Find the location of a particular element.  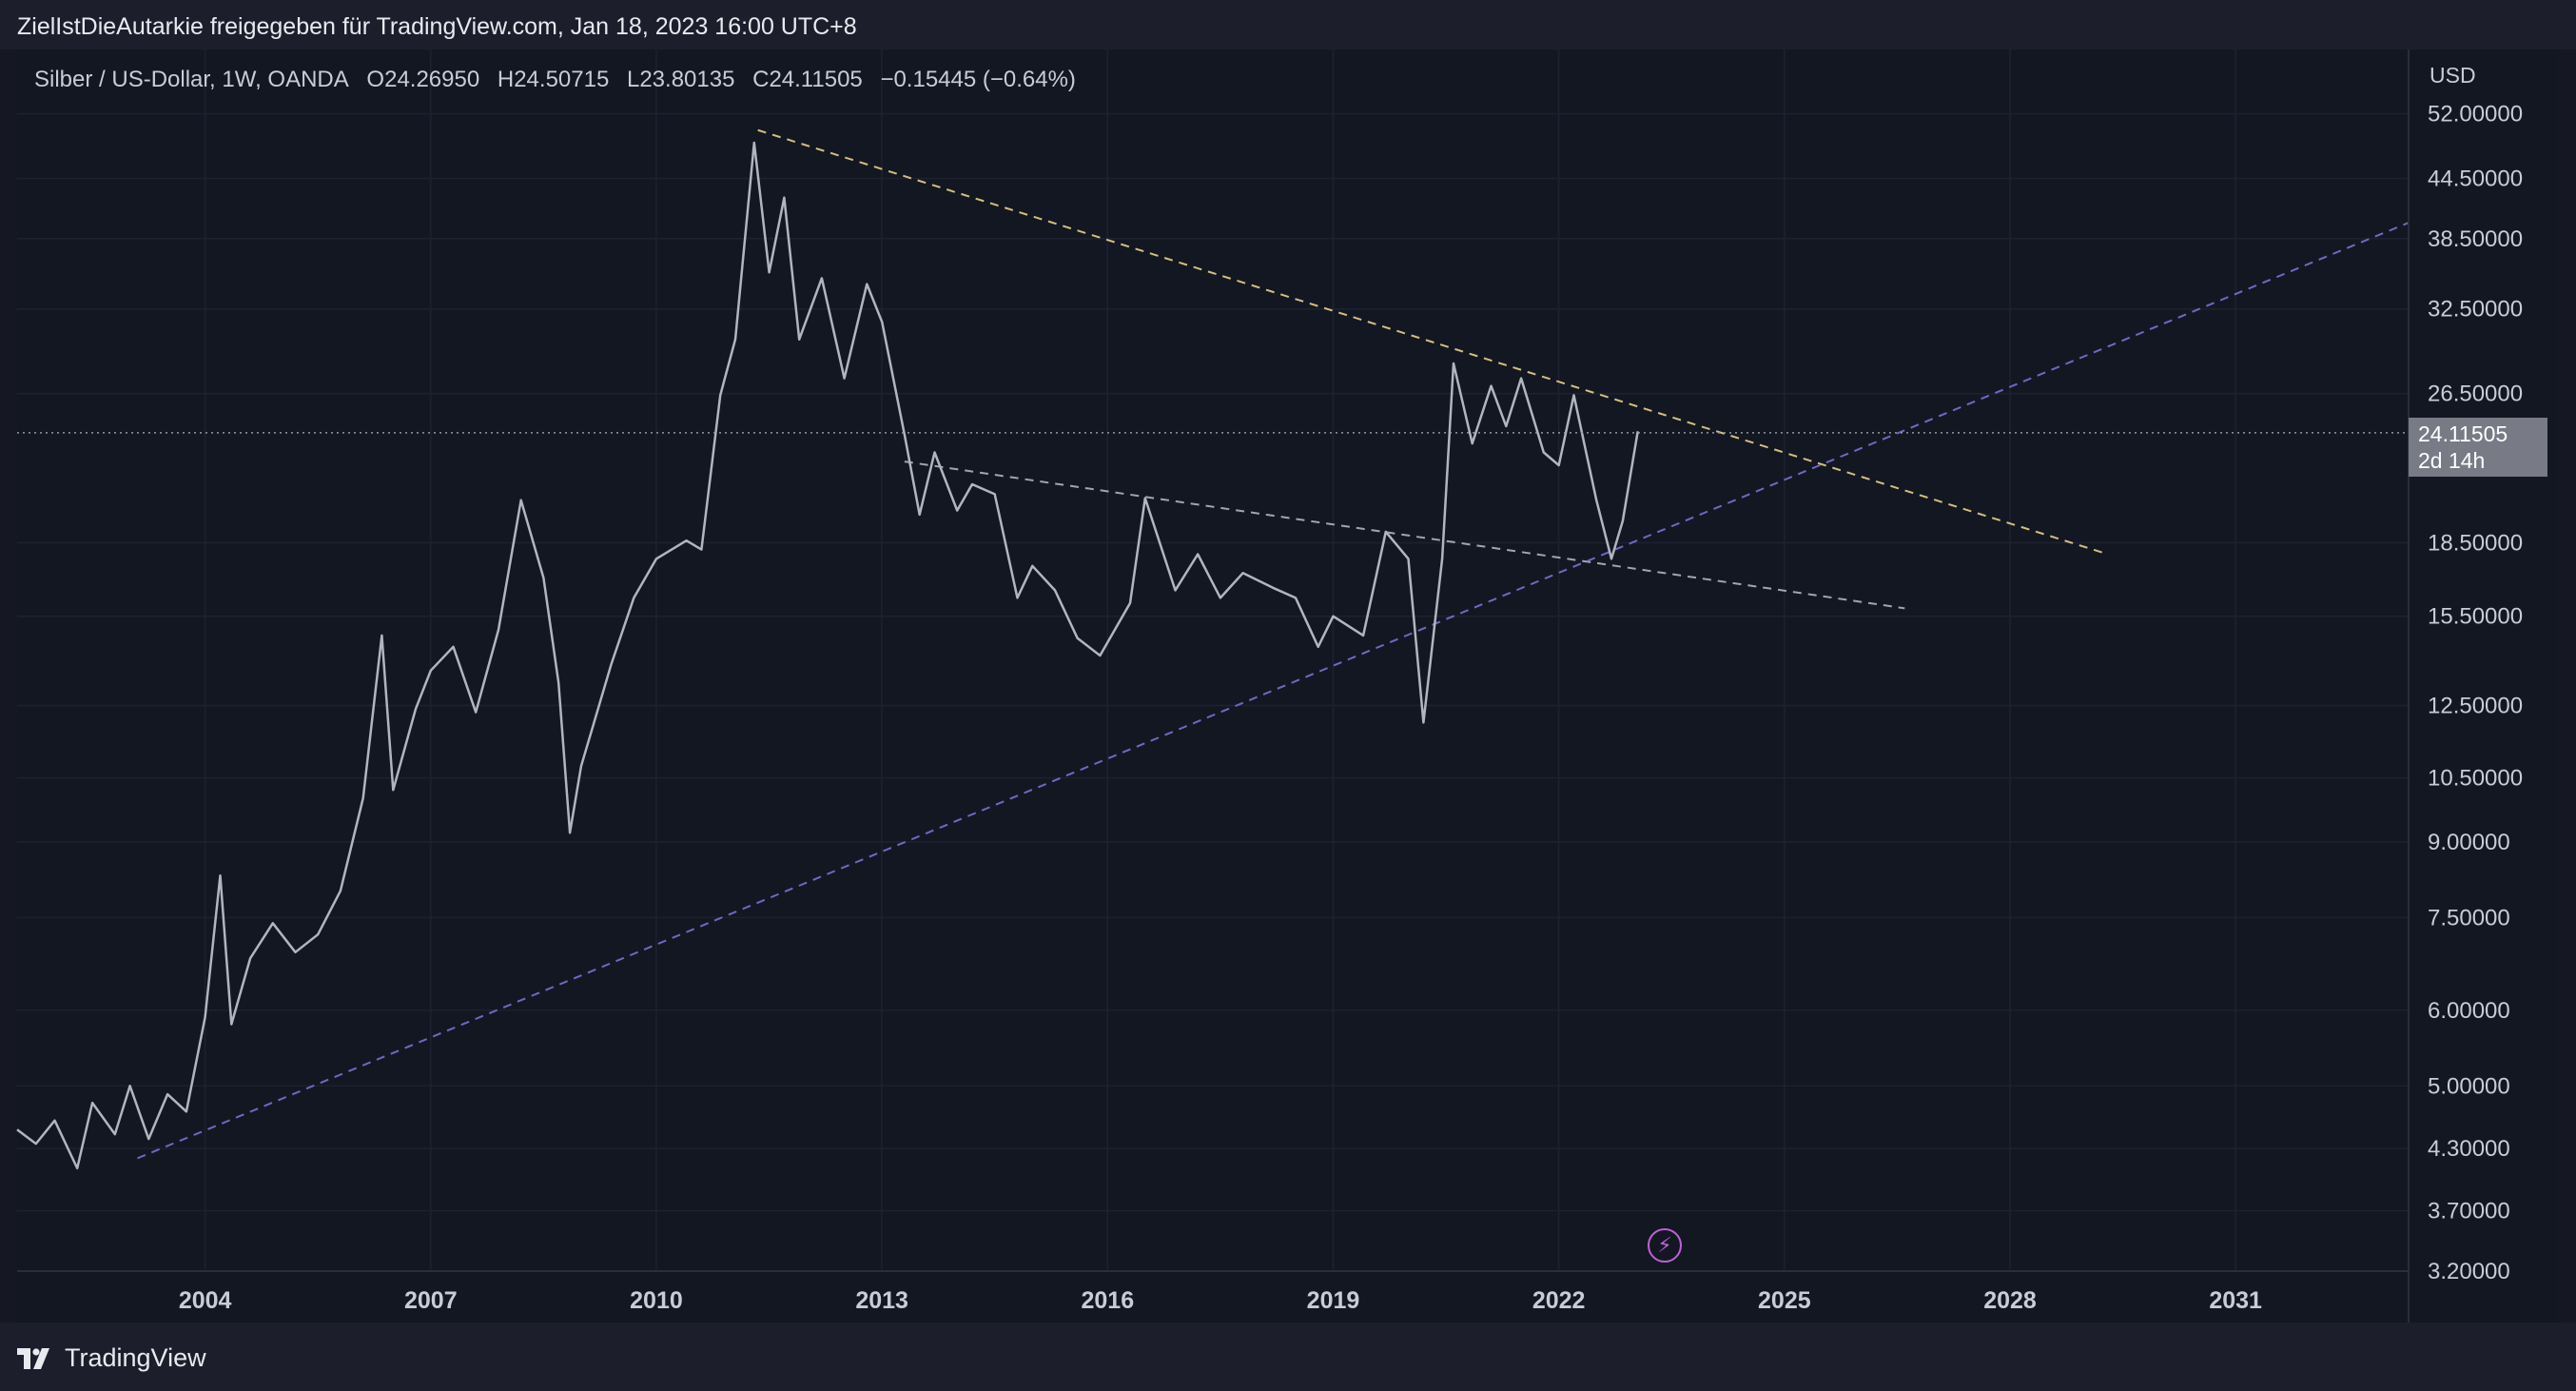

last-price-value: 24.11505 is located at coordinates (2463, 433).